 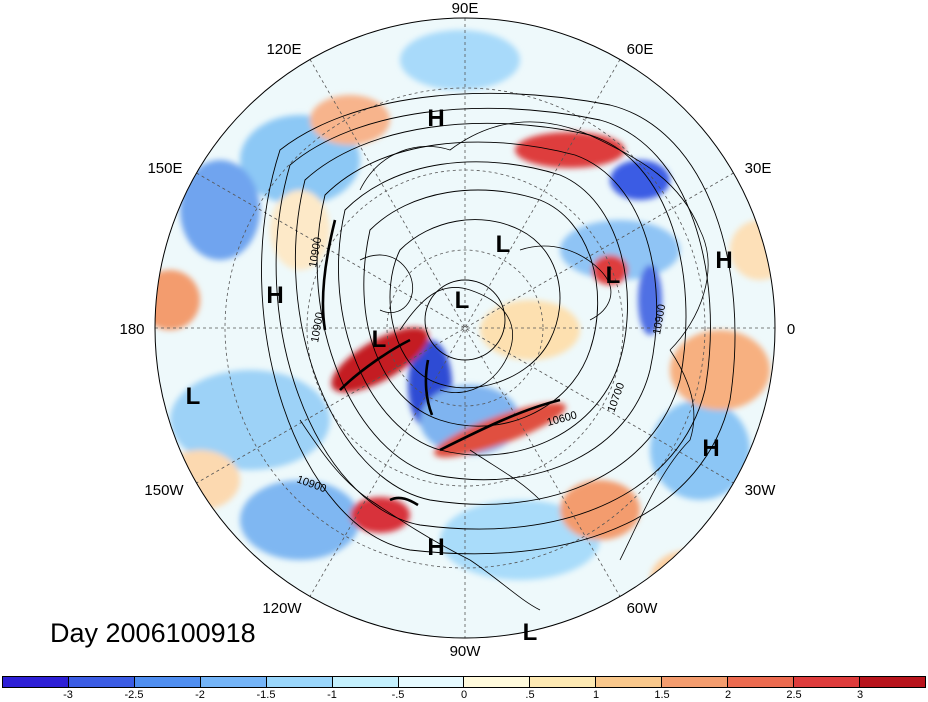 What do you see at coordinates (282, 608) in the screenshot?
I see `lon-label-120w: 120W` at bounding box center [282, 608].